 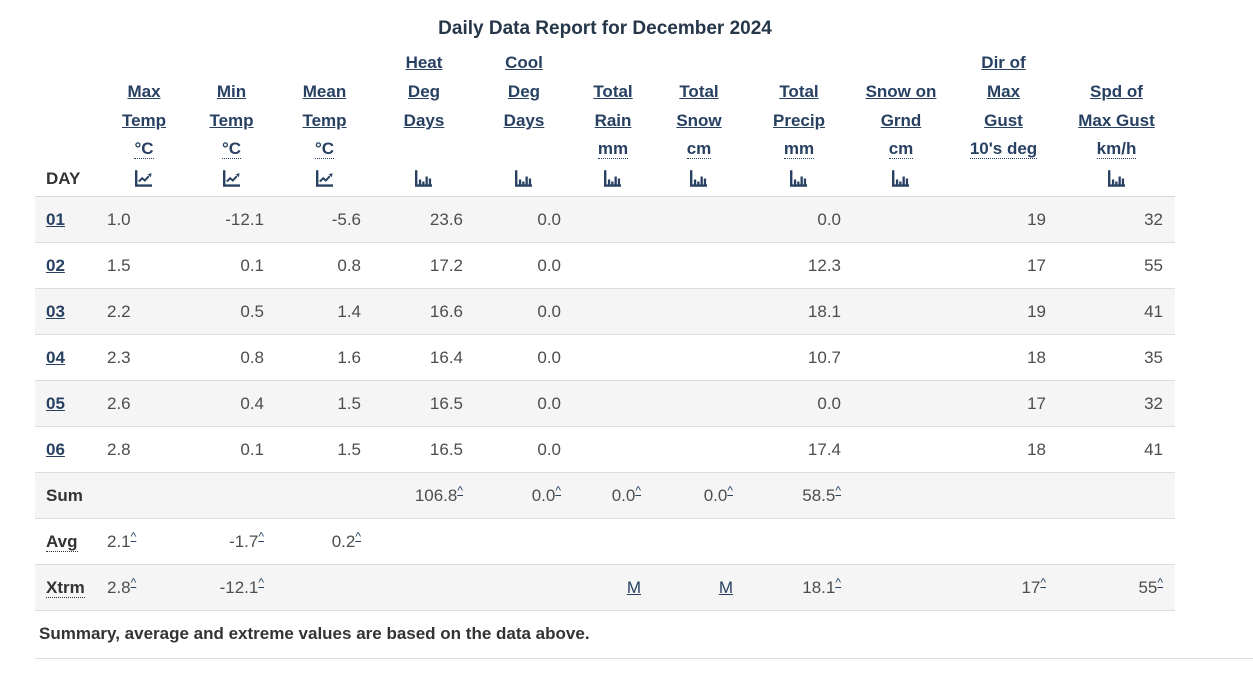 What do you see at coordinates (424, 403) in the screenshot?
I see `cell-heat_deg_days: 16.5` at bounding box center [424, 403].